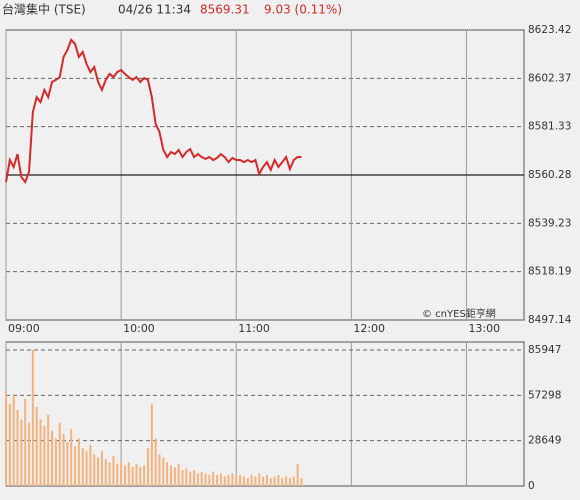  I want to click on x-tick-label: 10:00, so click(139, 328).